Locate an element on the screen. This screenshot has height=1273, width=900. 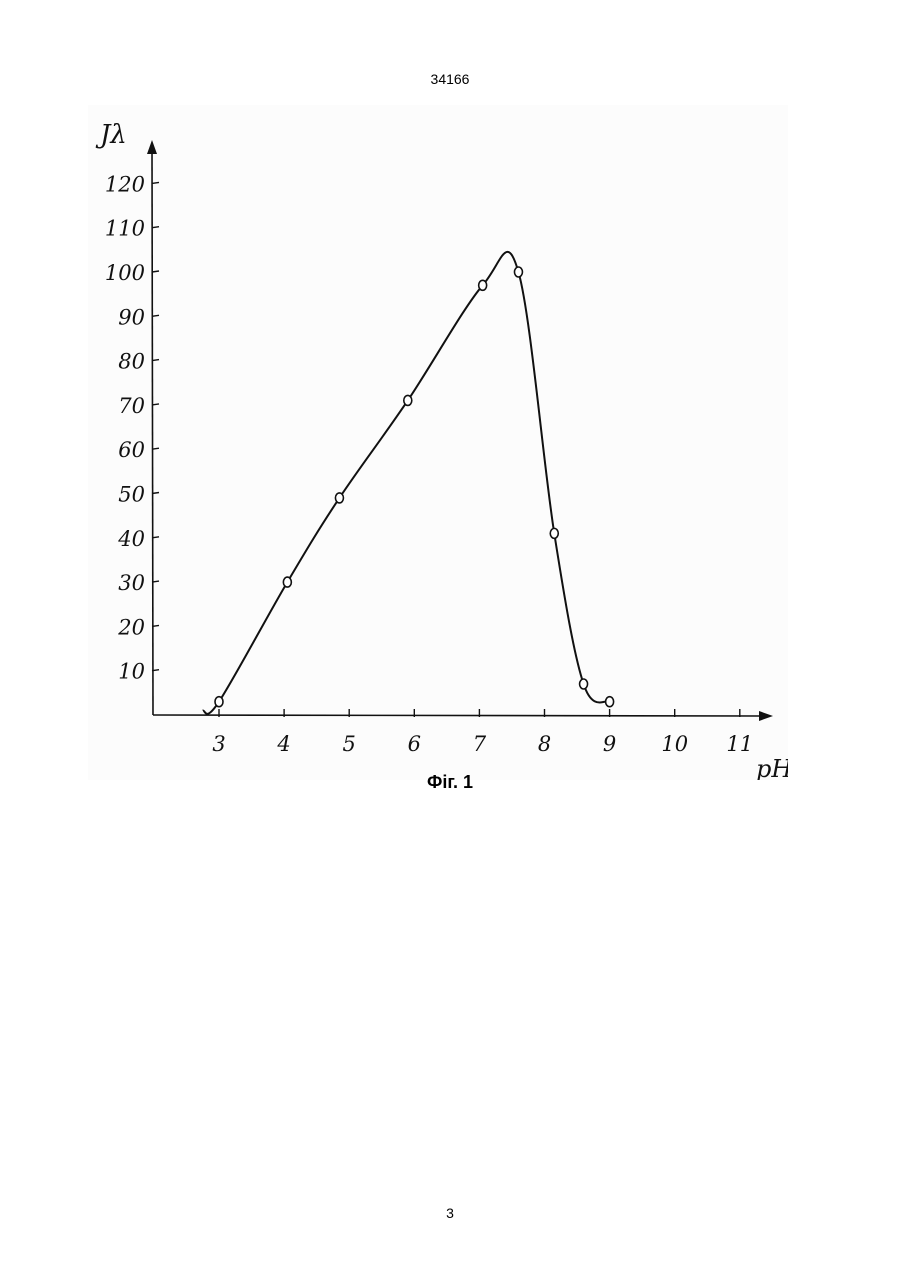
page-number-footer: 3 is located at coordinates (450, 1213).